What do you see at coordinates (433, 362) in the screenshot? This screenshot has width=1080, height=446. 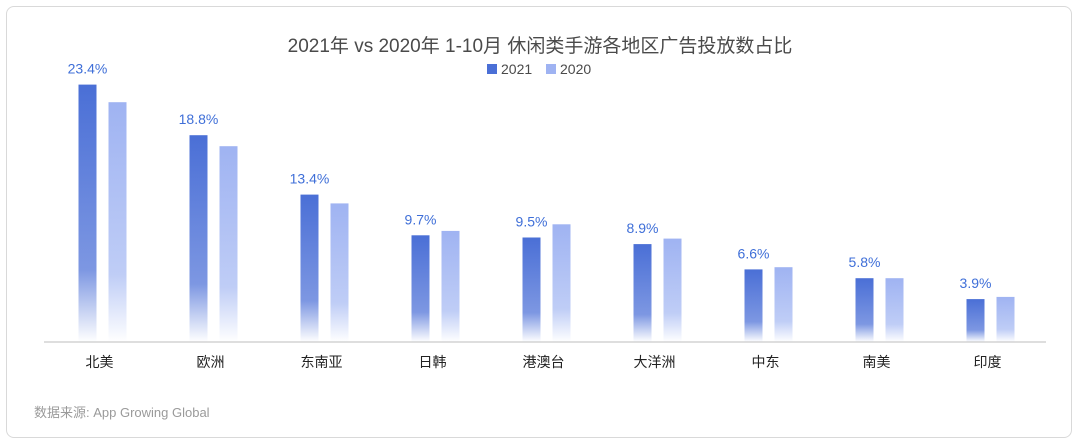 I see `x-tick-label-3: 日韩` at bounding box center [433, 362].